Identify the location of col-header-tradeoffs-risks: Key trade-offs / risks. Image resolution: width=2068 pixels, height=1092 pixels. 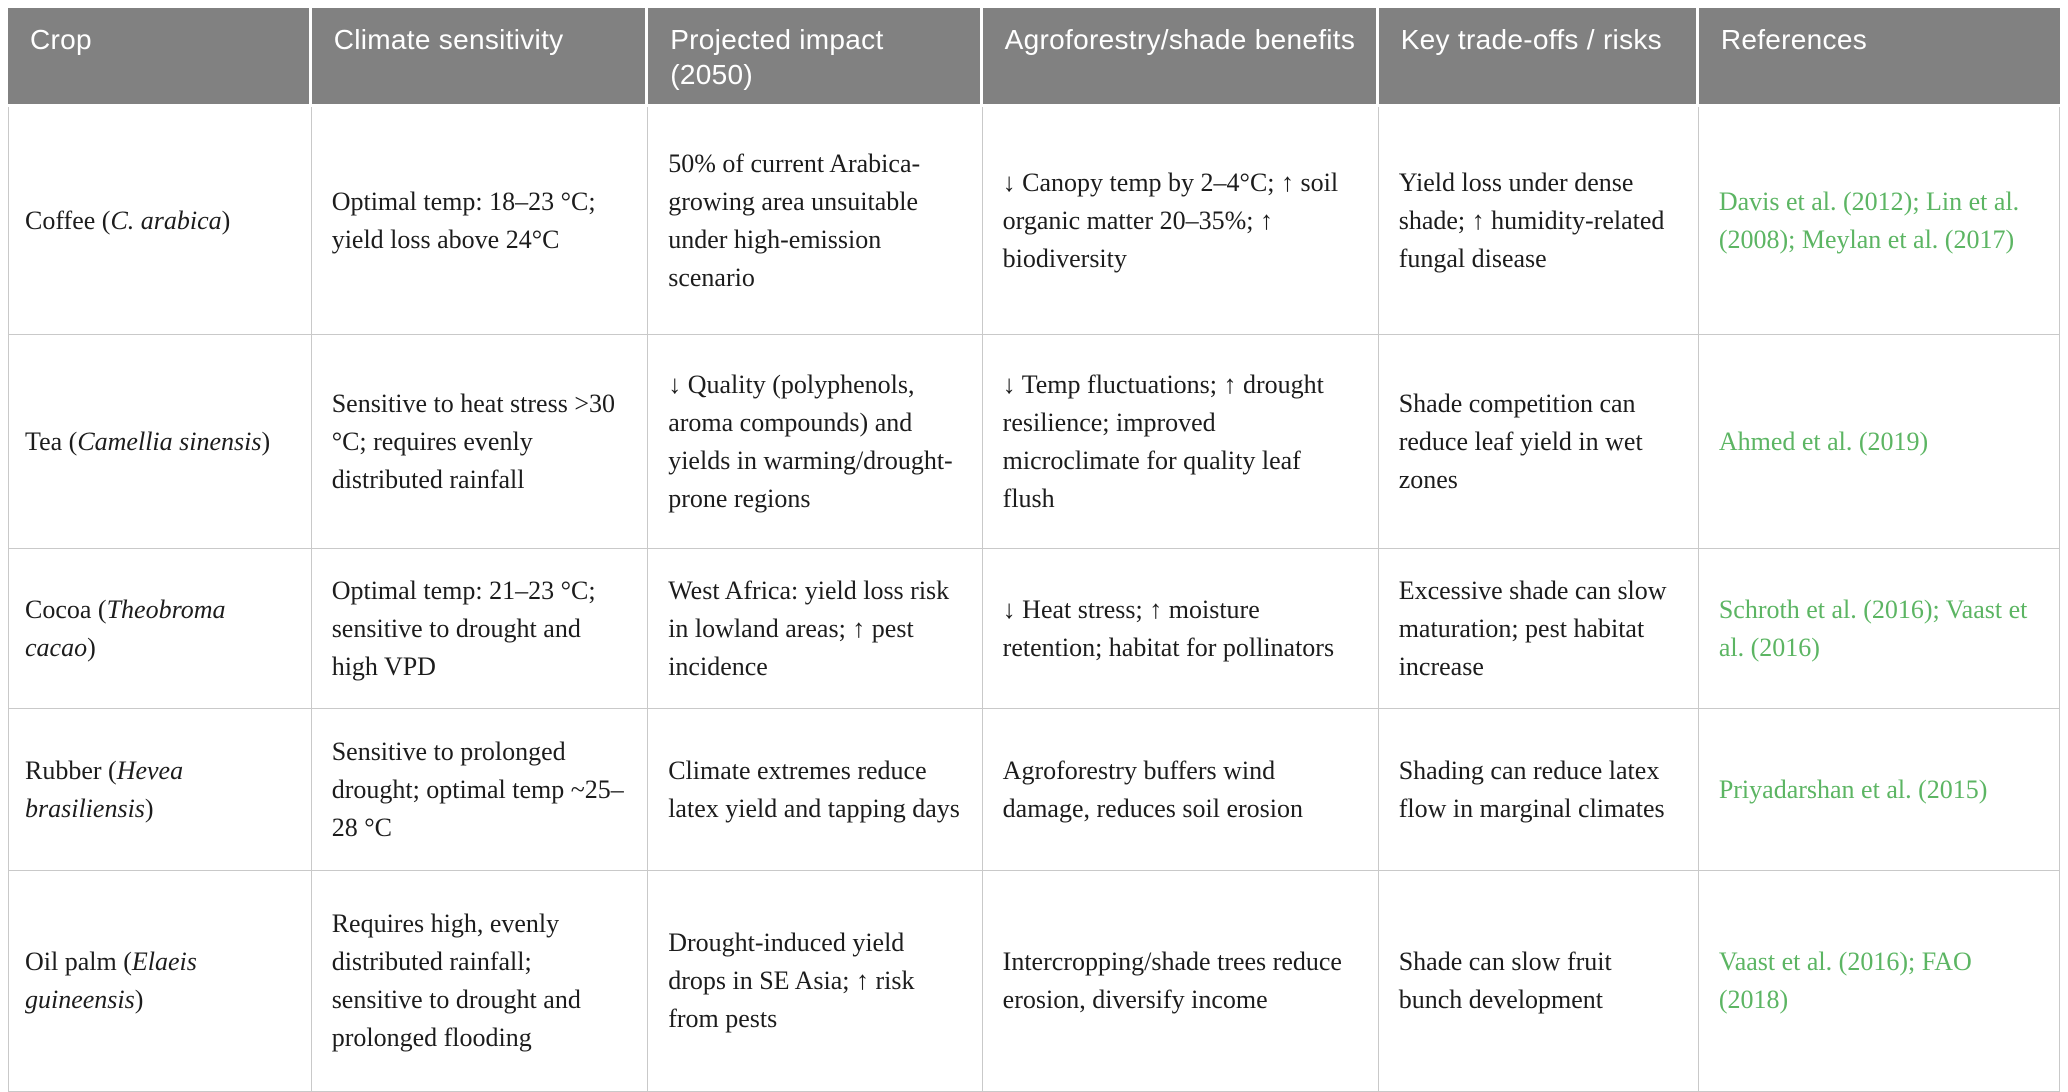
(1538, 57).